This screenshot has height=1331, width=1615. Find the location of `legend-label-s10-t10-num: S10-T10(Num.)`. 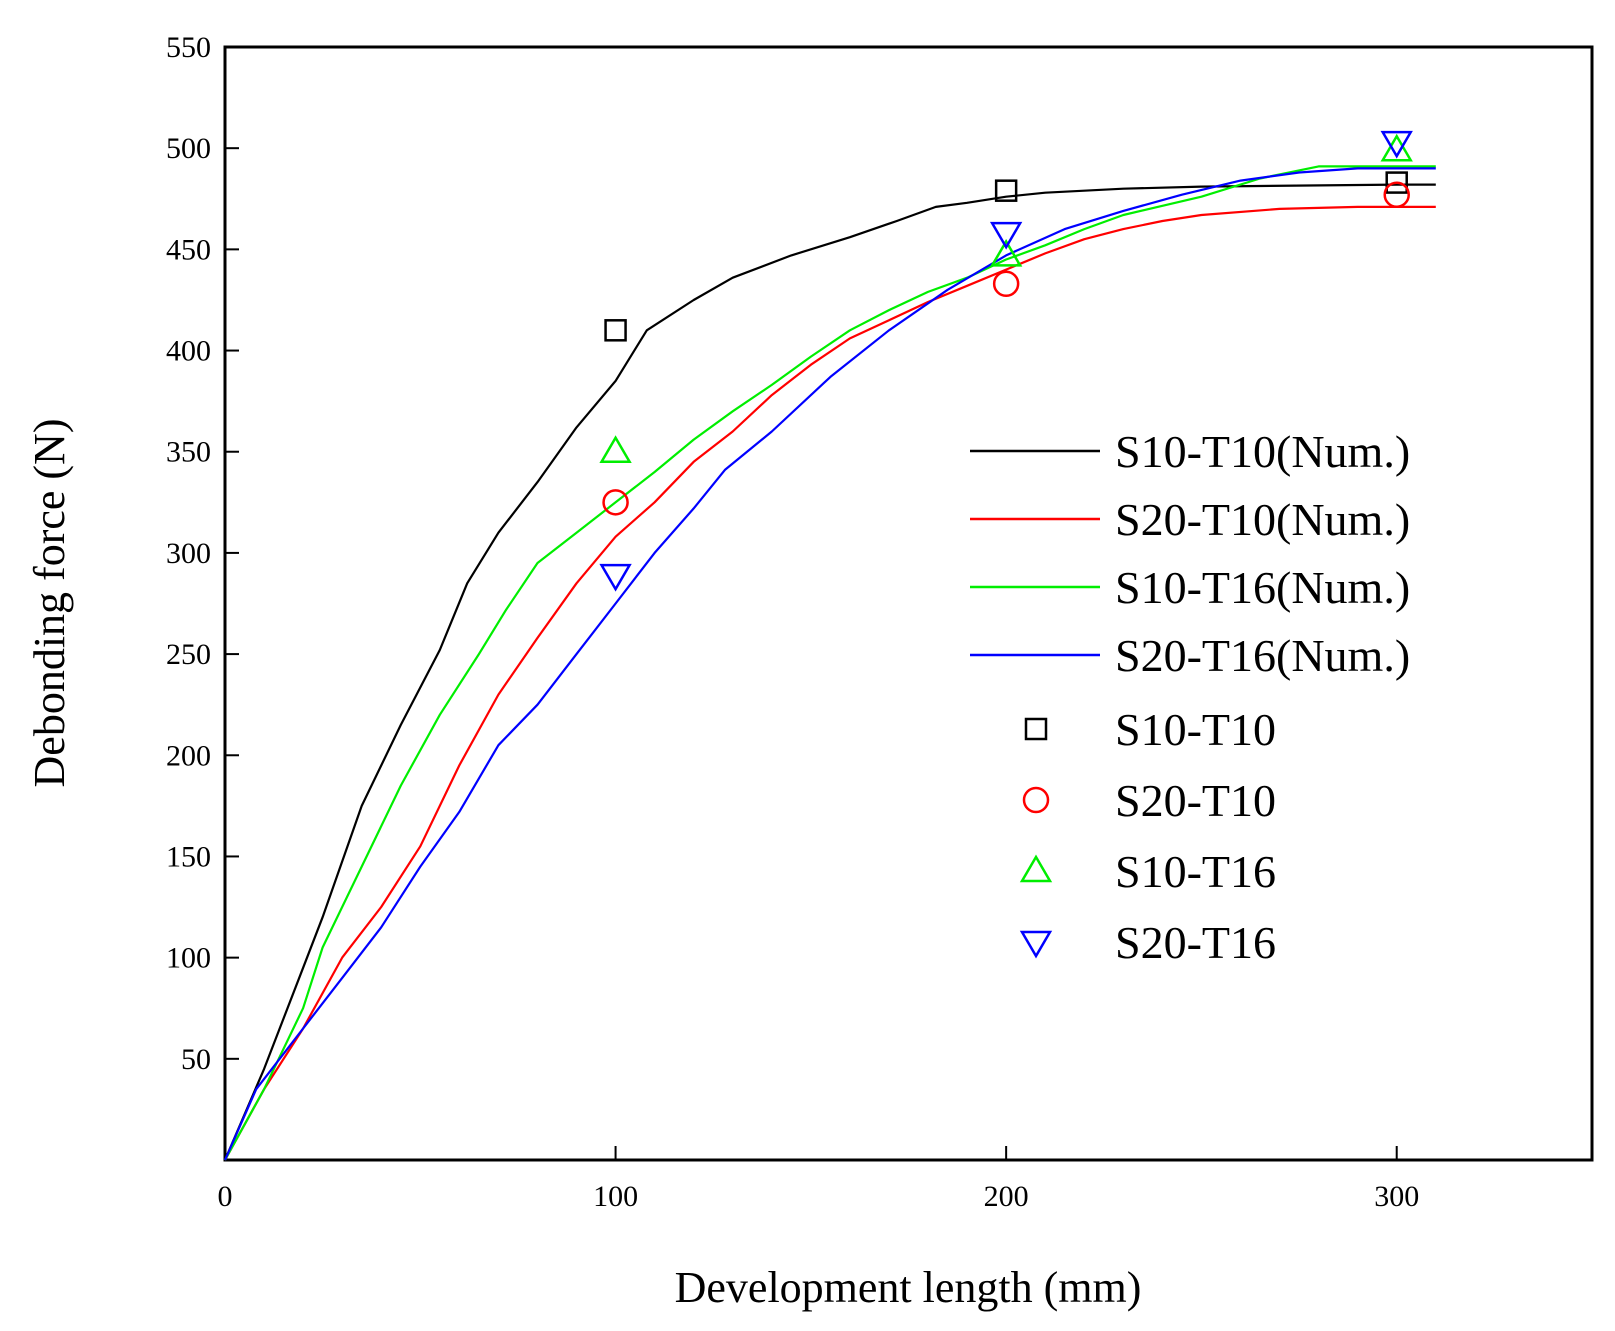

legend-label-s10-t10-num: S10-T10(Num.) is located at coordinates (1262, 451).